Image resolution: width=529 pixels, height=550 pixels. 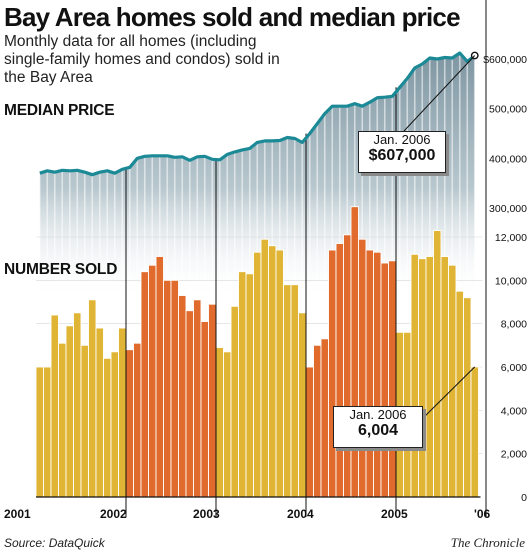 What do you see at coordinates (402, 139) in the screenshot?
I see `price-callout-date: Jan. 2006` at bounding box center [402, 139].